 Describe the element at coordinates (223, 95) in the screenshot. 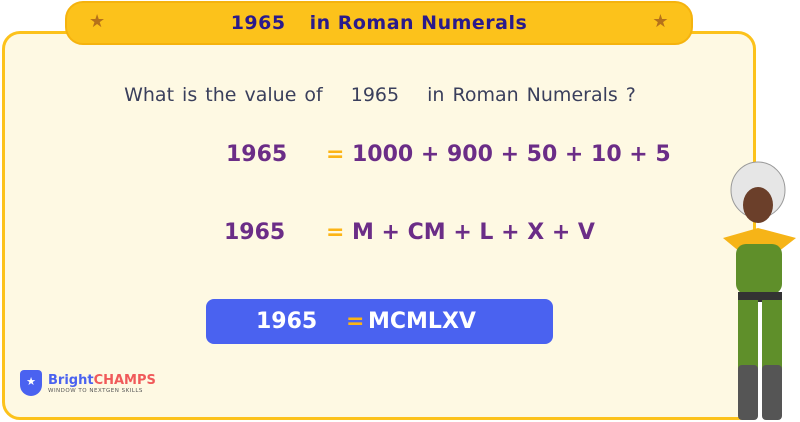

I see `question-prefix: What is the value of` at that location.